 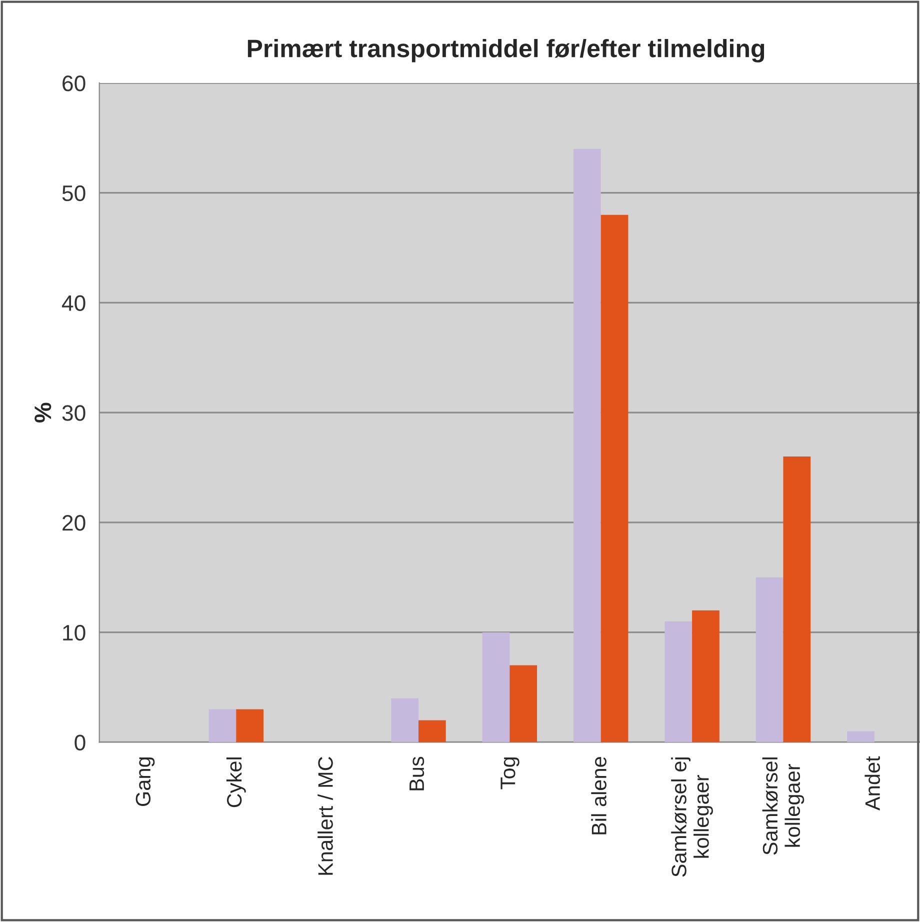 I want to click on x-tick-label: Samkørsel kollegaer, so click(x=783, y=806).